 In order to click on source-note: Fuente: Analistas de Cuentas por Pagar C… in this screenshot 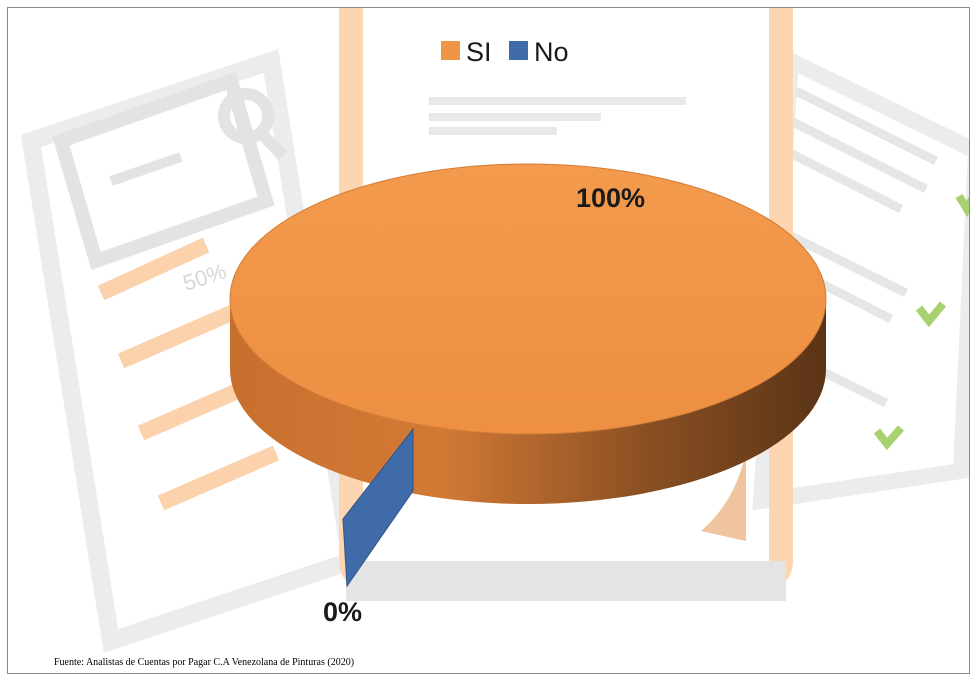, I will do `click(204, 662)`.